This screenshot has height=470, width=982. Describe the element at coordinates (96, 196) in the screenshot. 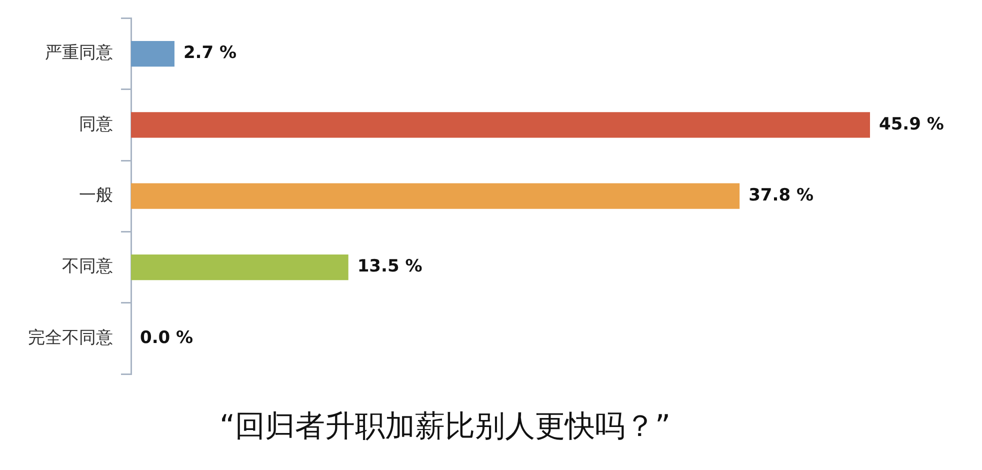

I see `y-tick-label: 一般` at that location.